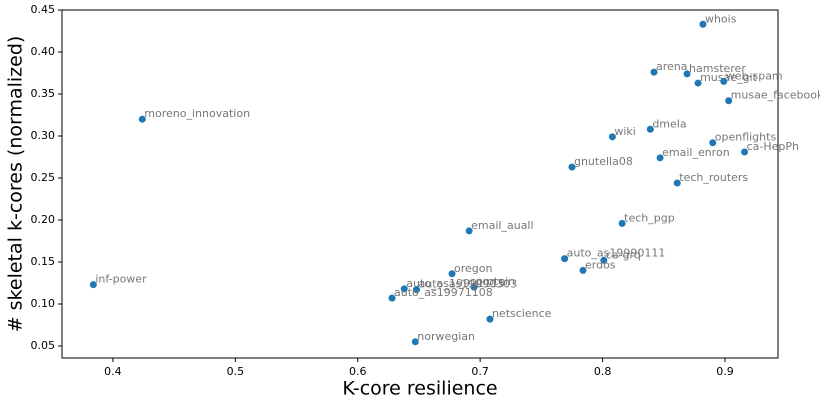 Image resolution: width=820 pixels, height=401 pixels. Describe the element at coordinates (443, 292) in the screenshot. I see `point-label: auto_as19971108` at that location.